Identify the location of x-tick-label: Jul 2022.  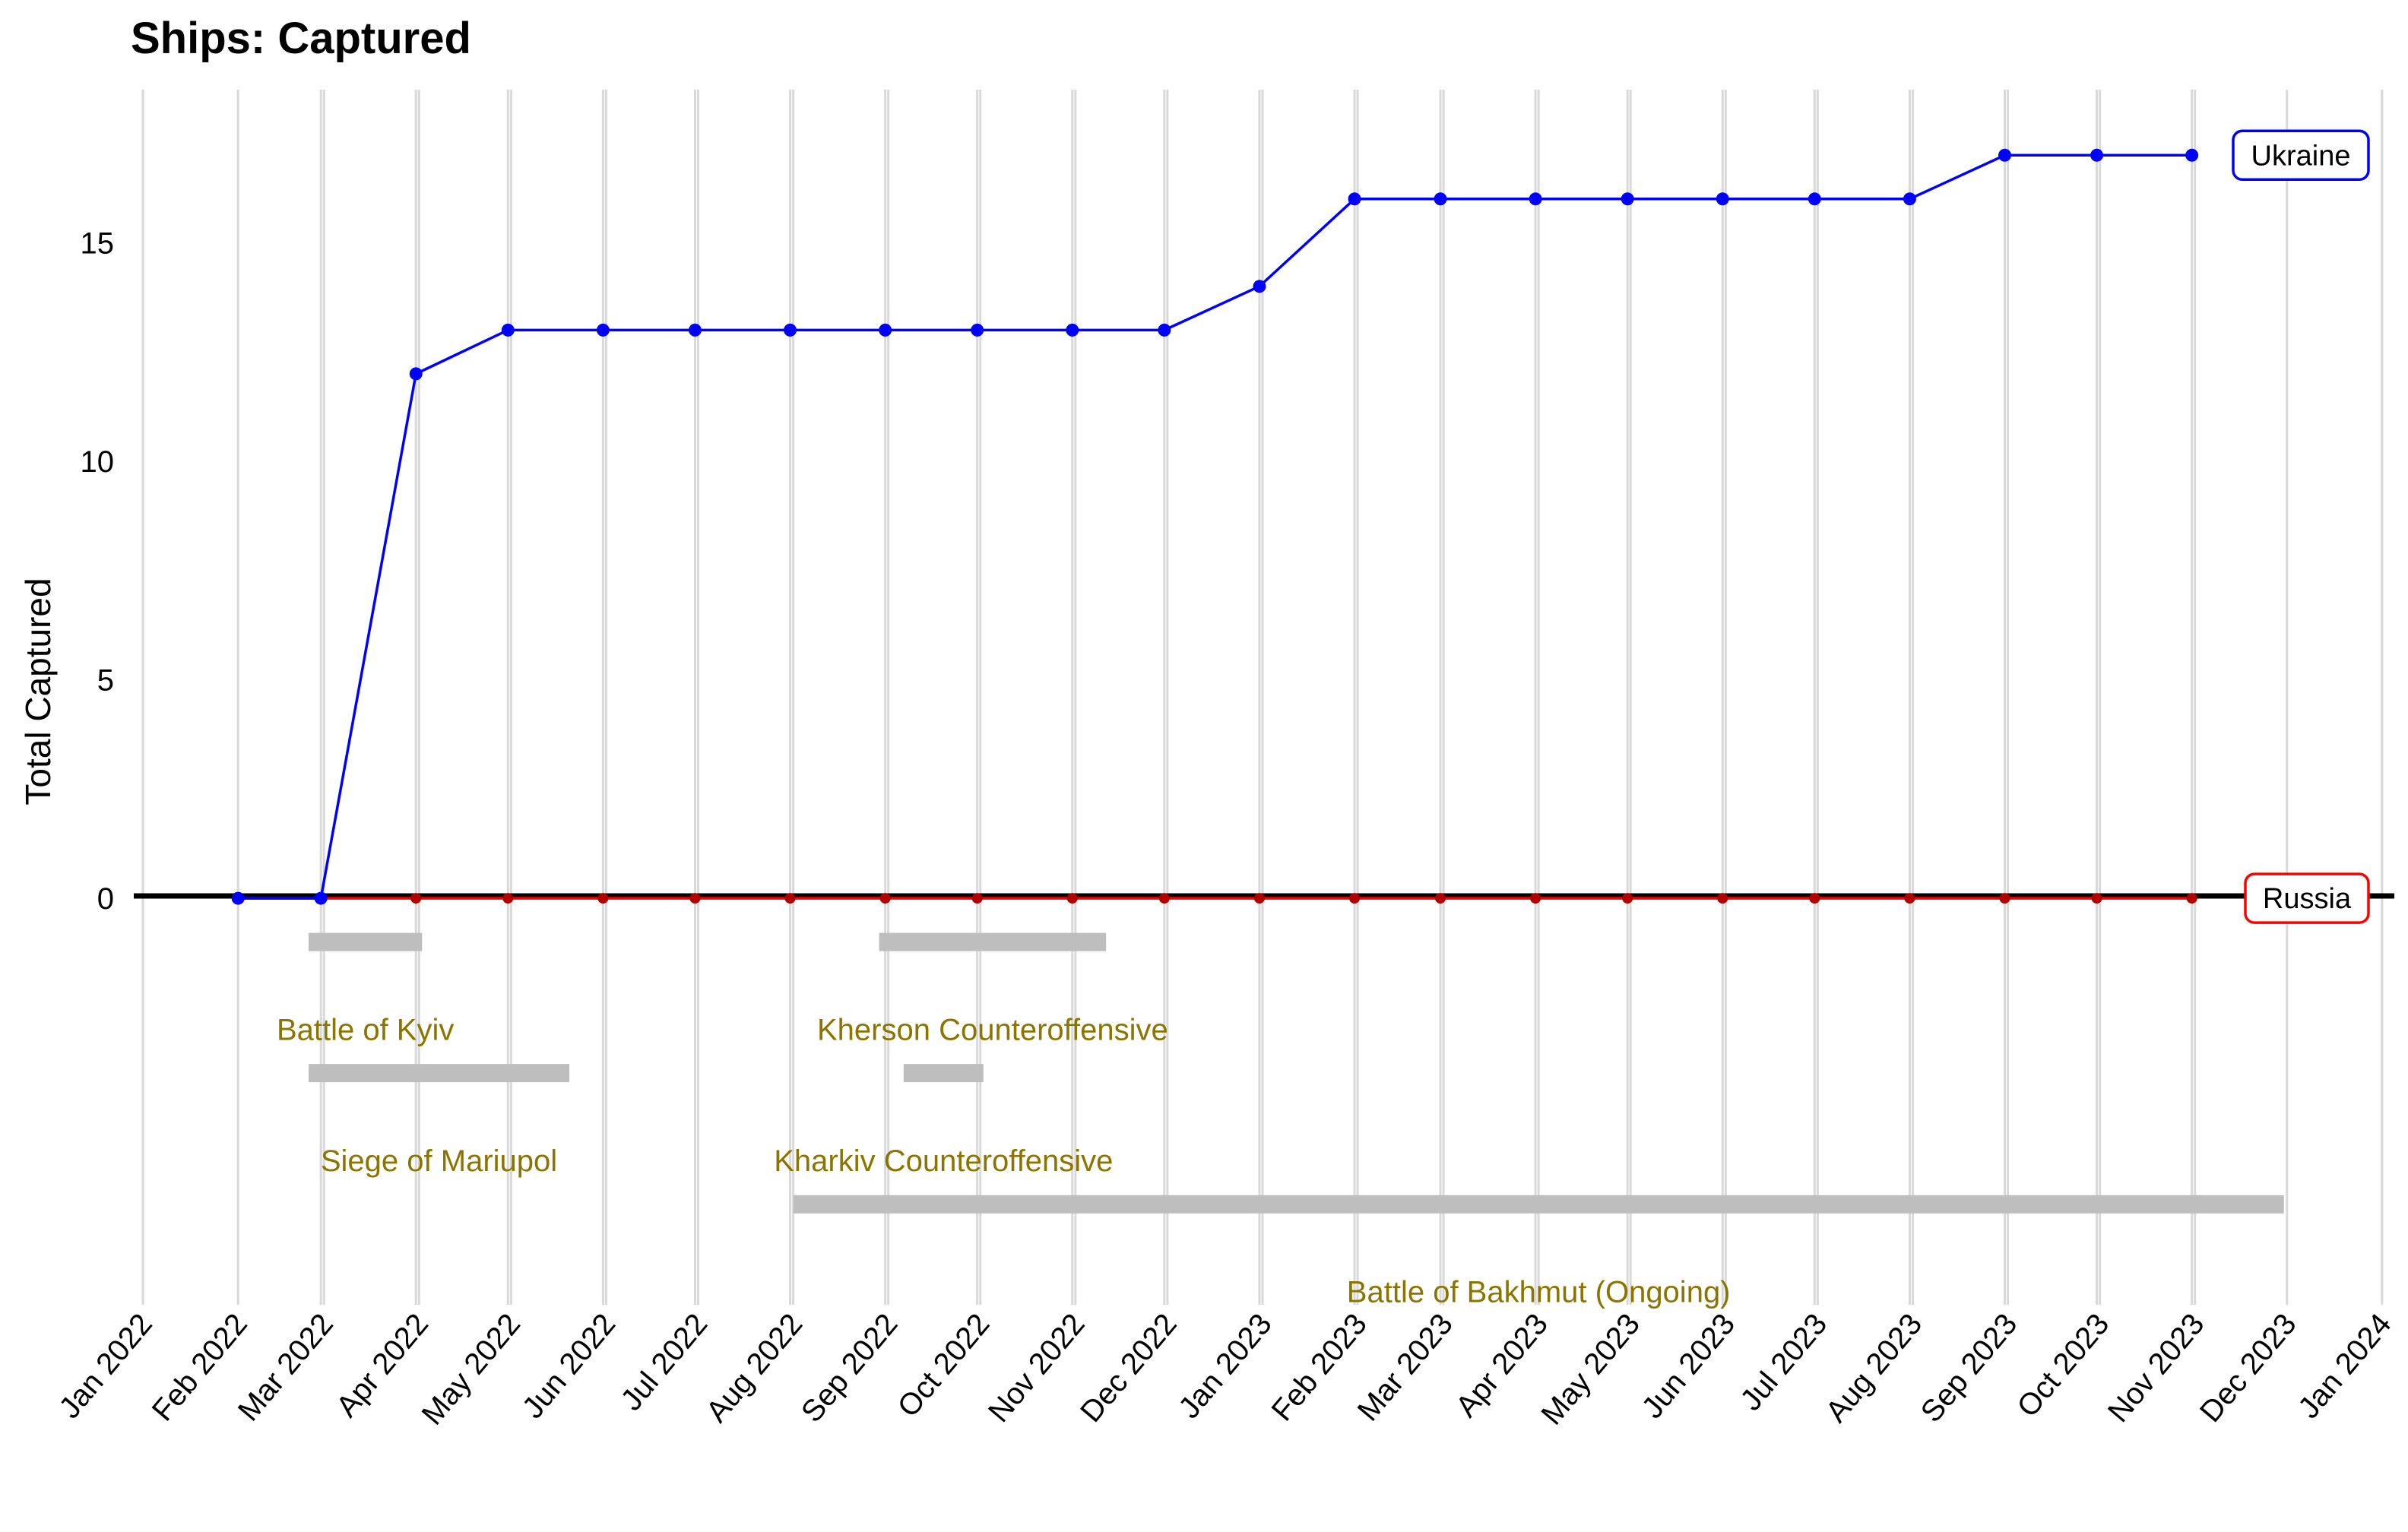
(664, 1362).